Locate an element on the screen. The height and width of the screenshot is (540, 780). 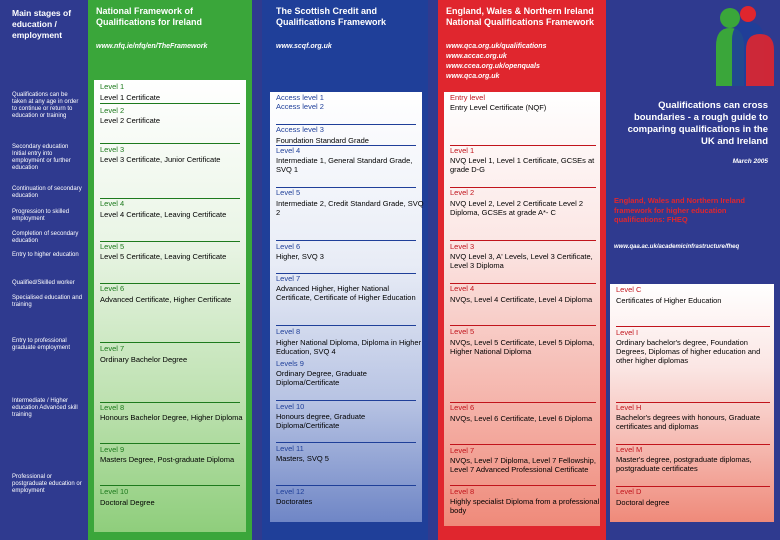
ewni-url-1: www.qca.org.uk/qualifications is located at coordinates (496, 46).